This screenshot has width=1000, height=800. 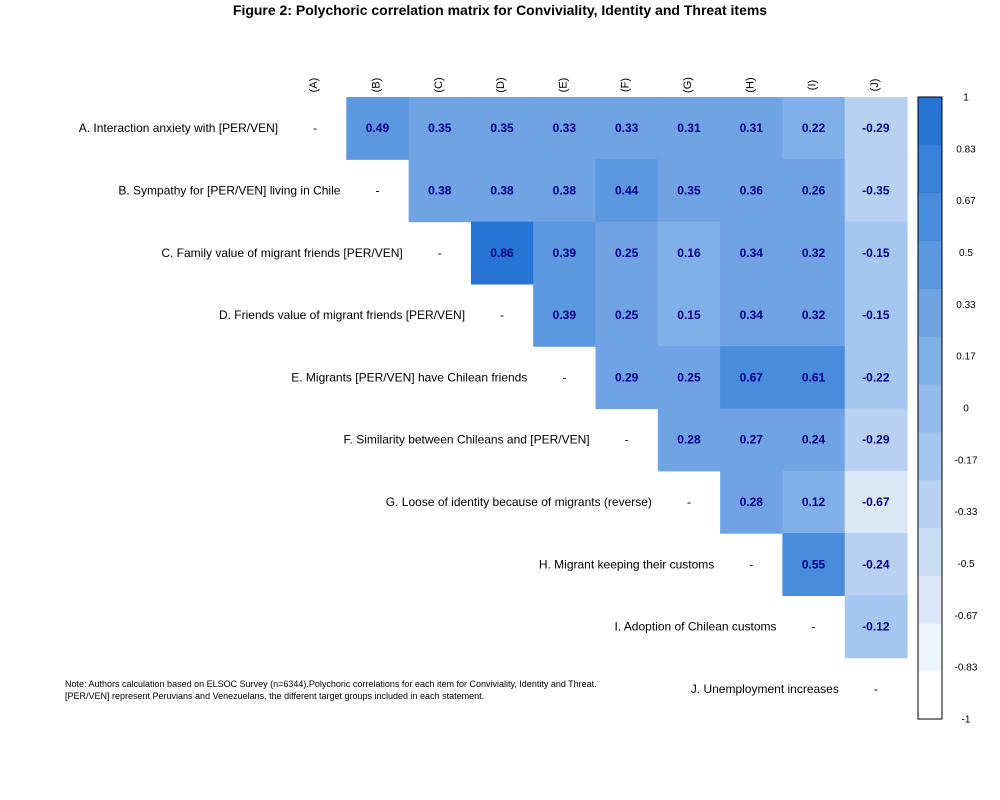 I want to click on col-label-8: (I), so click(x=813, y=85).